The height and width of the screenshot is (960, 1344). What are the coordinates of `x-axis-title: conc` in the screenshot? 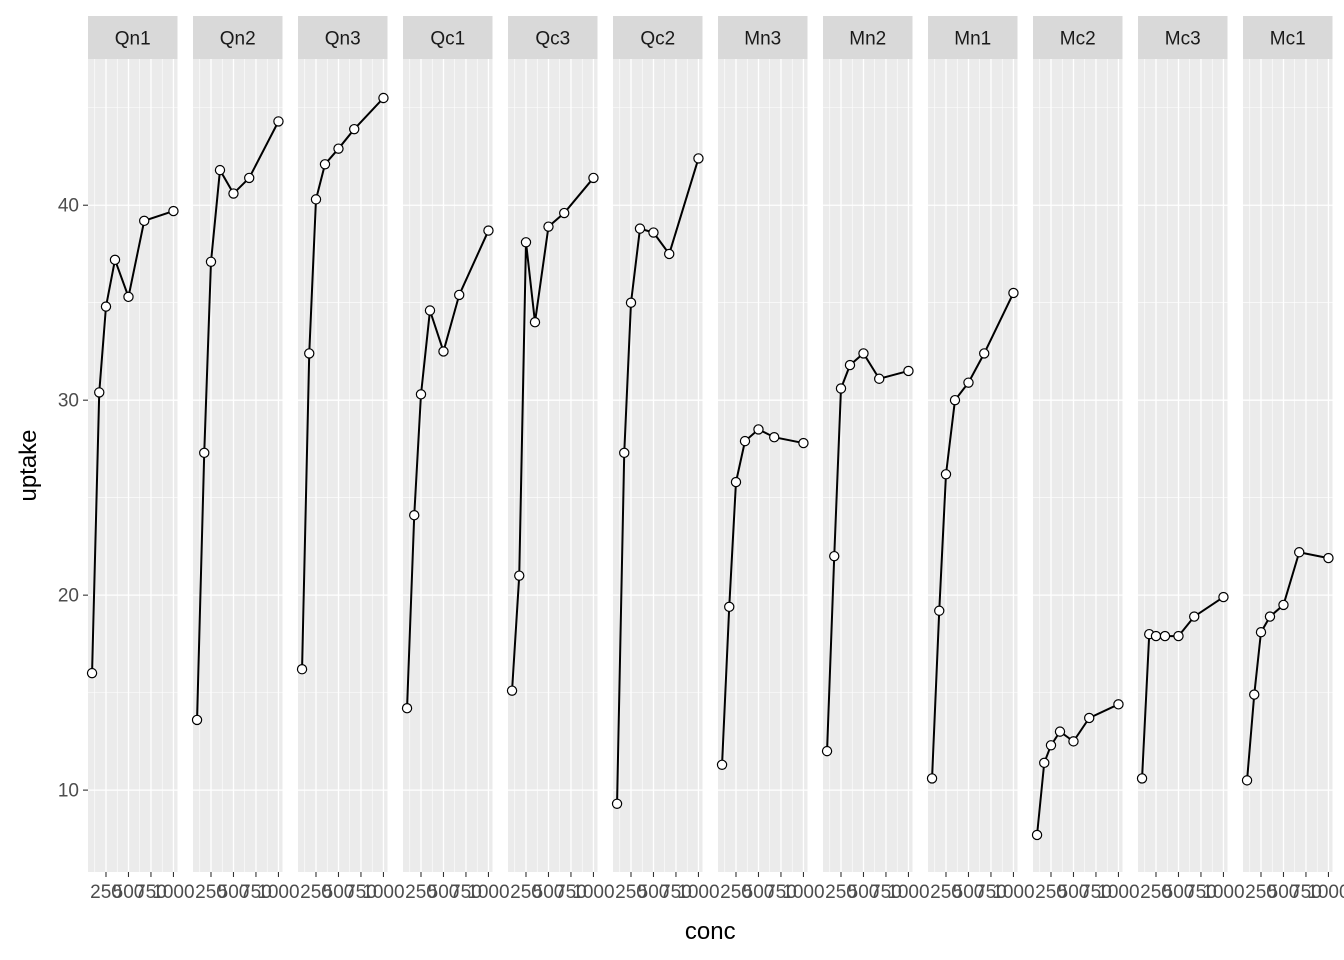 It's located at (710, 931).